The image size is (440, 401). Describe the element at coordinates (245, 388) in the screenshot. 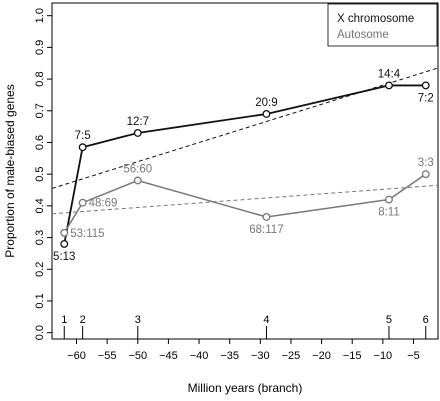

I see `x-axis-title: Million years (branch)` at that location.